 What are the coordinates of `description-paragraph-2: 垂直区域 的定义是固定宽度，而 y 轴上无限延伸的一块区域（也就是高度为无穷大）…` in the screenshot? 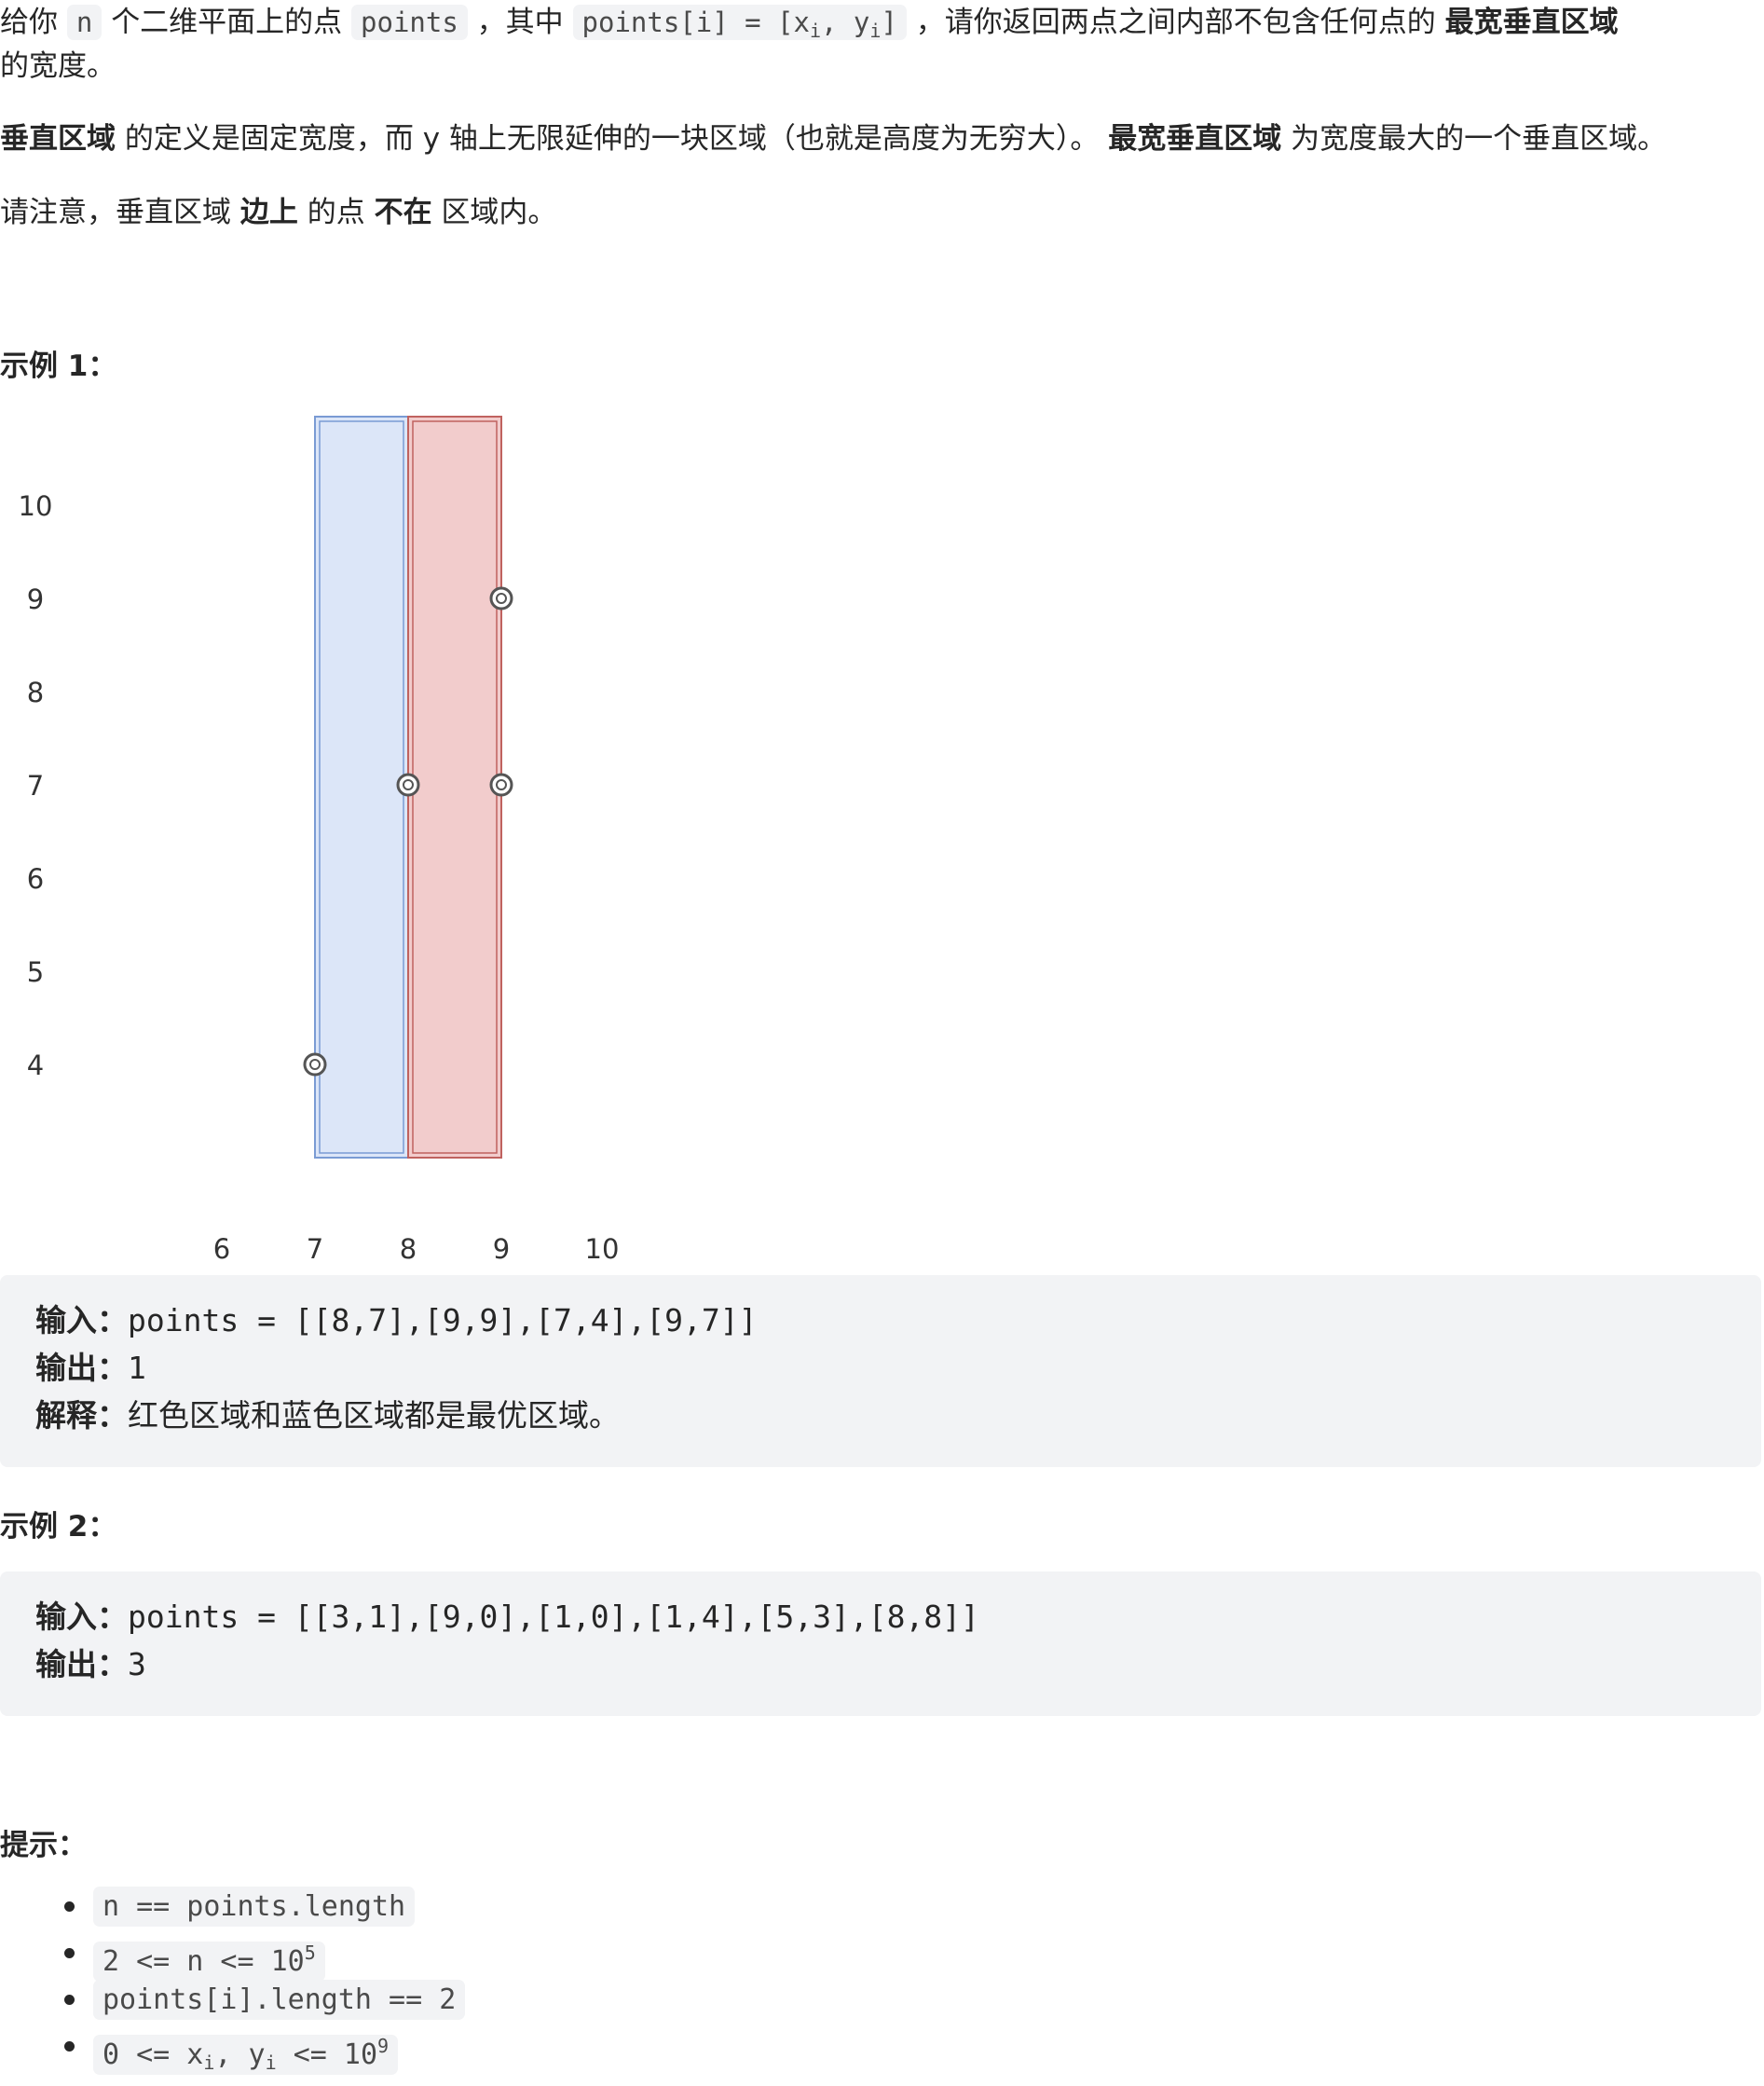 It's located at (833, 139).